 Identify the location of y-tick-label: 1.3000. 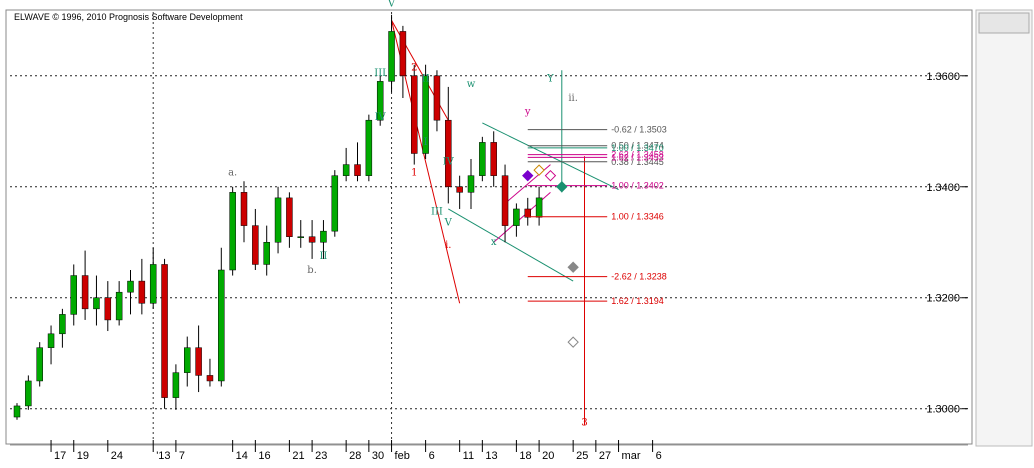
(943, 410).